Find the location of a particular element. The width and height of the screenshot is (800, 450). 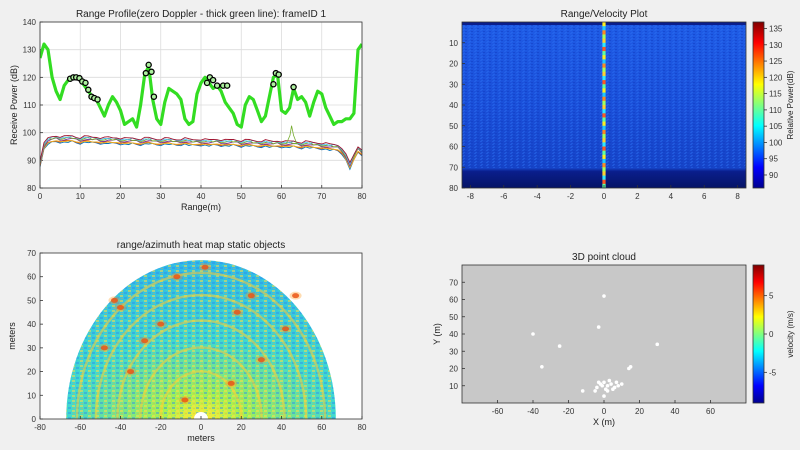

y-tick-label: 110 is located at coordinates (29, 105).